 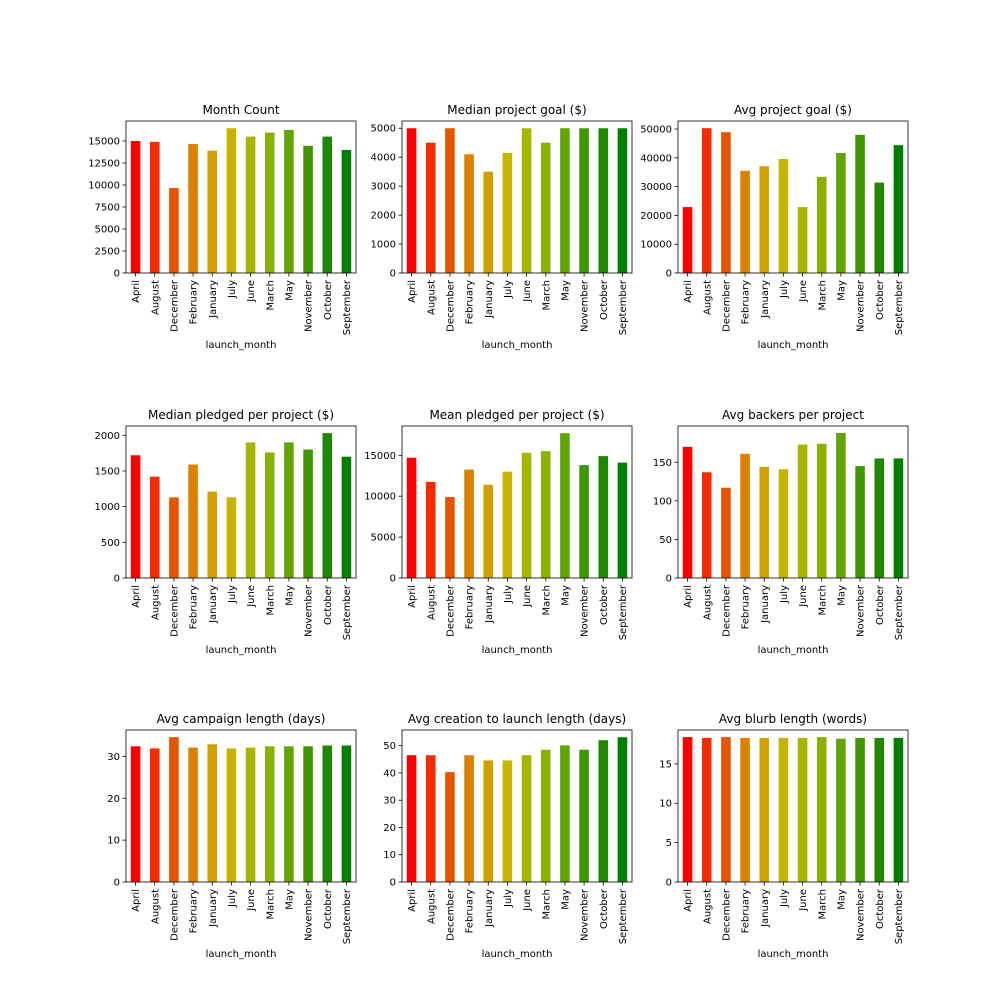 What do you see at coordinates (389, 801) in the screenshot?
I see `y-tick-label: 30` at bounding box center [389, 801].